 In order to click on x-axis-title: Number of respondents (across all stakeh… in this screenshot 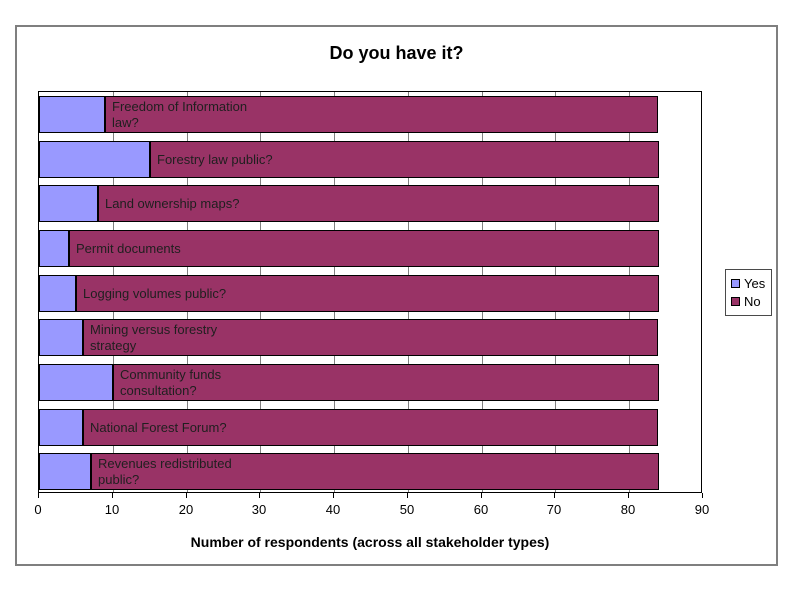, I will do `click(370, 542)`.